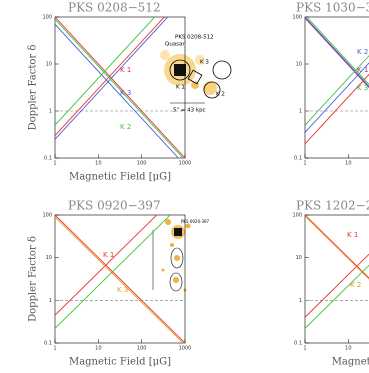 Image resolution: width=369 pixels, height=373 pixels. Describe the element at coordinates (220, 95) in the screenshot. I see `inset-label: K 2` at that location.